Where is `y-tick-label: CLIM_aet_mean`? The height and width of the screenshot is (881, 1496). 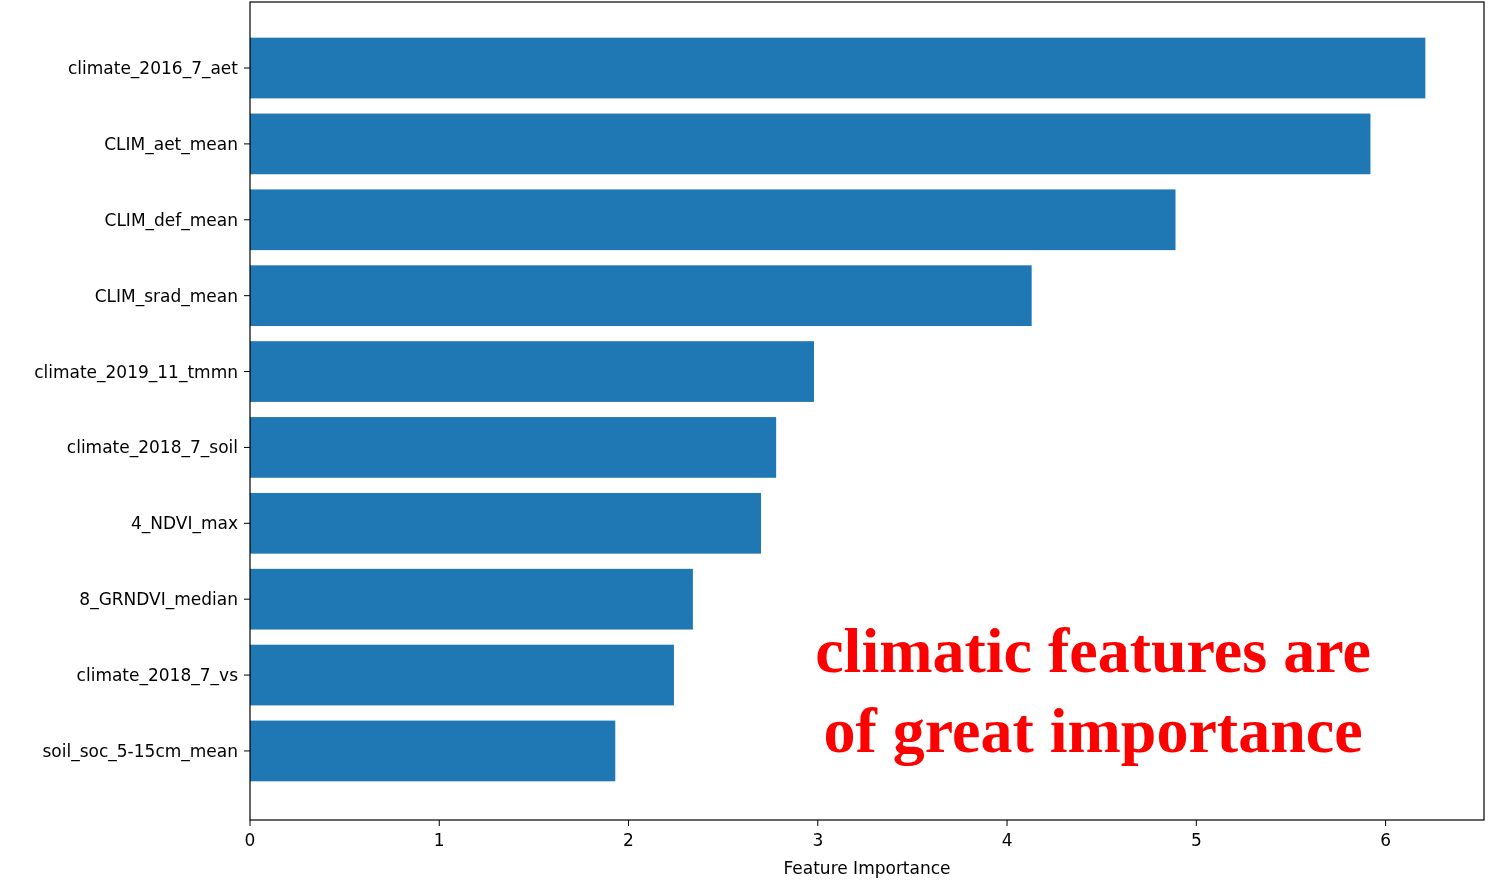
y-tick-label: CLIM_aet_mean is located at coordinates (171, 144).